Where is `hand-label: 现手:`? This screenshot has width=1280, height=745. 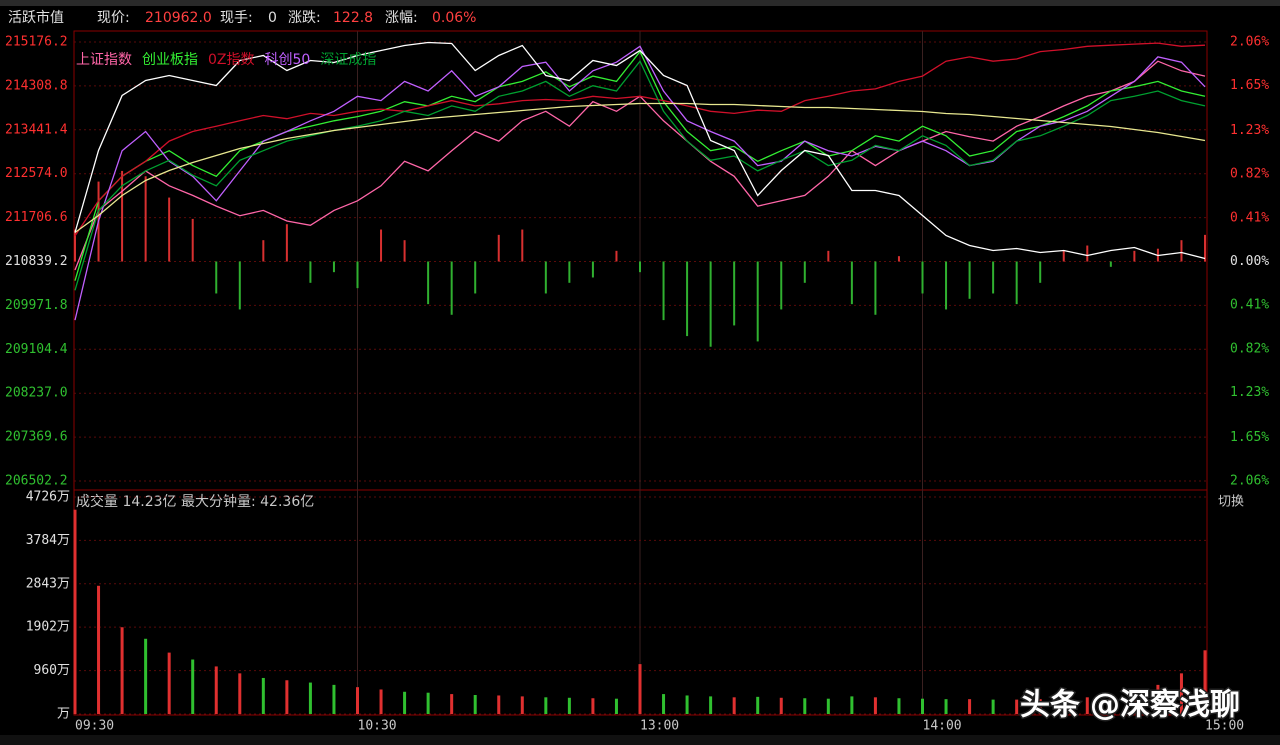
hand-label: 现手: is located at coordinates (236, 18).